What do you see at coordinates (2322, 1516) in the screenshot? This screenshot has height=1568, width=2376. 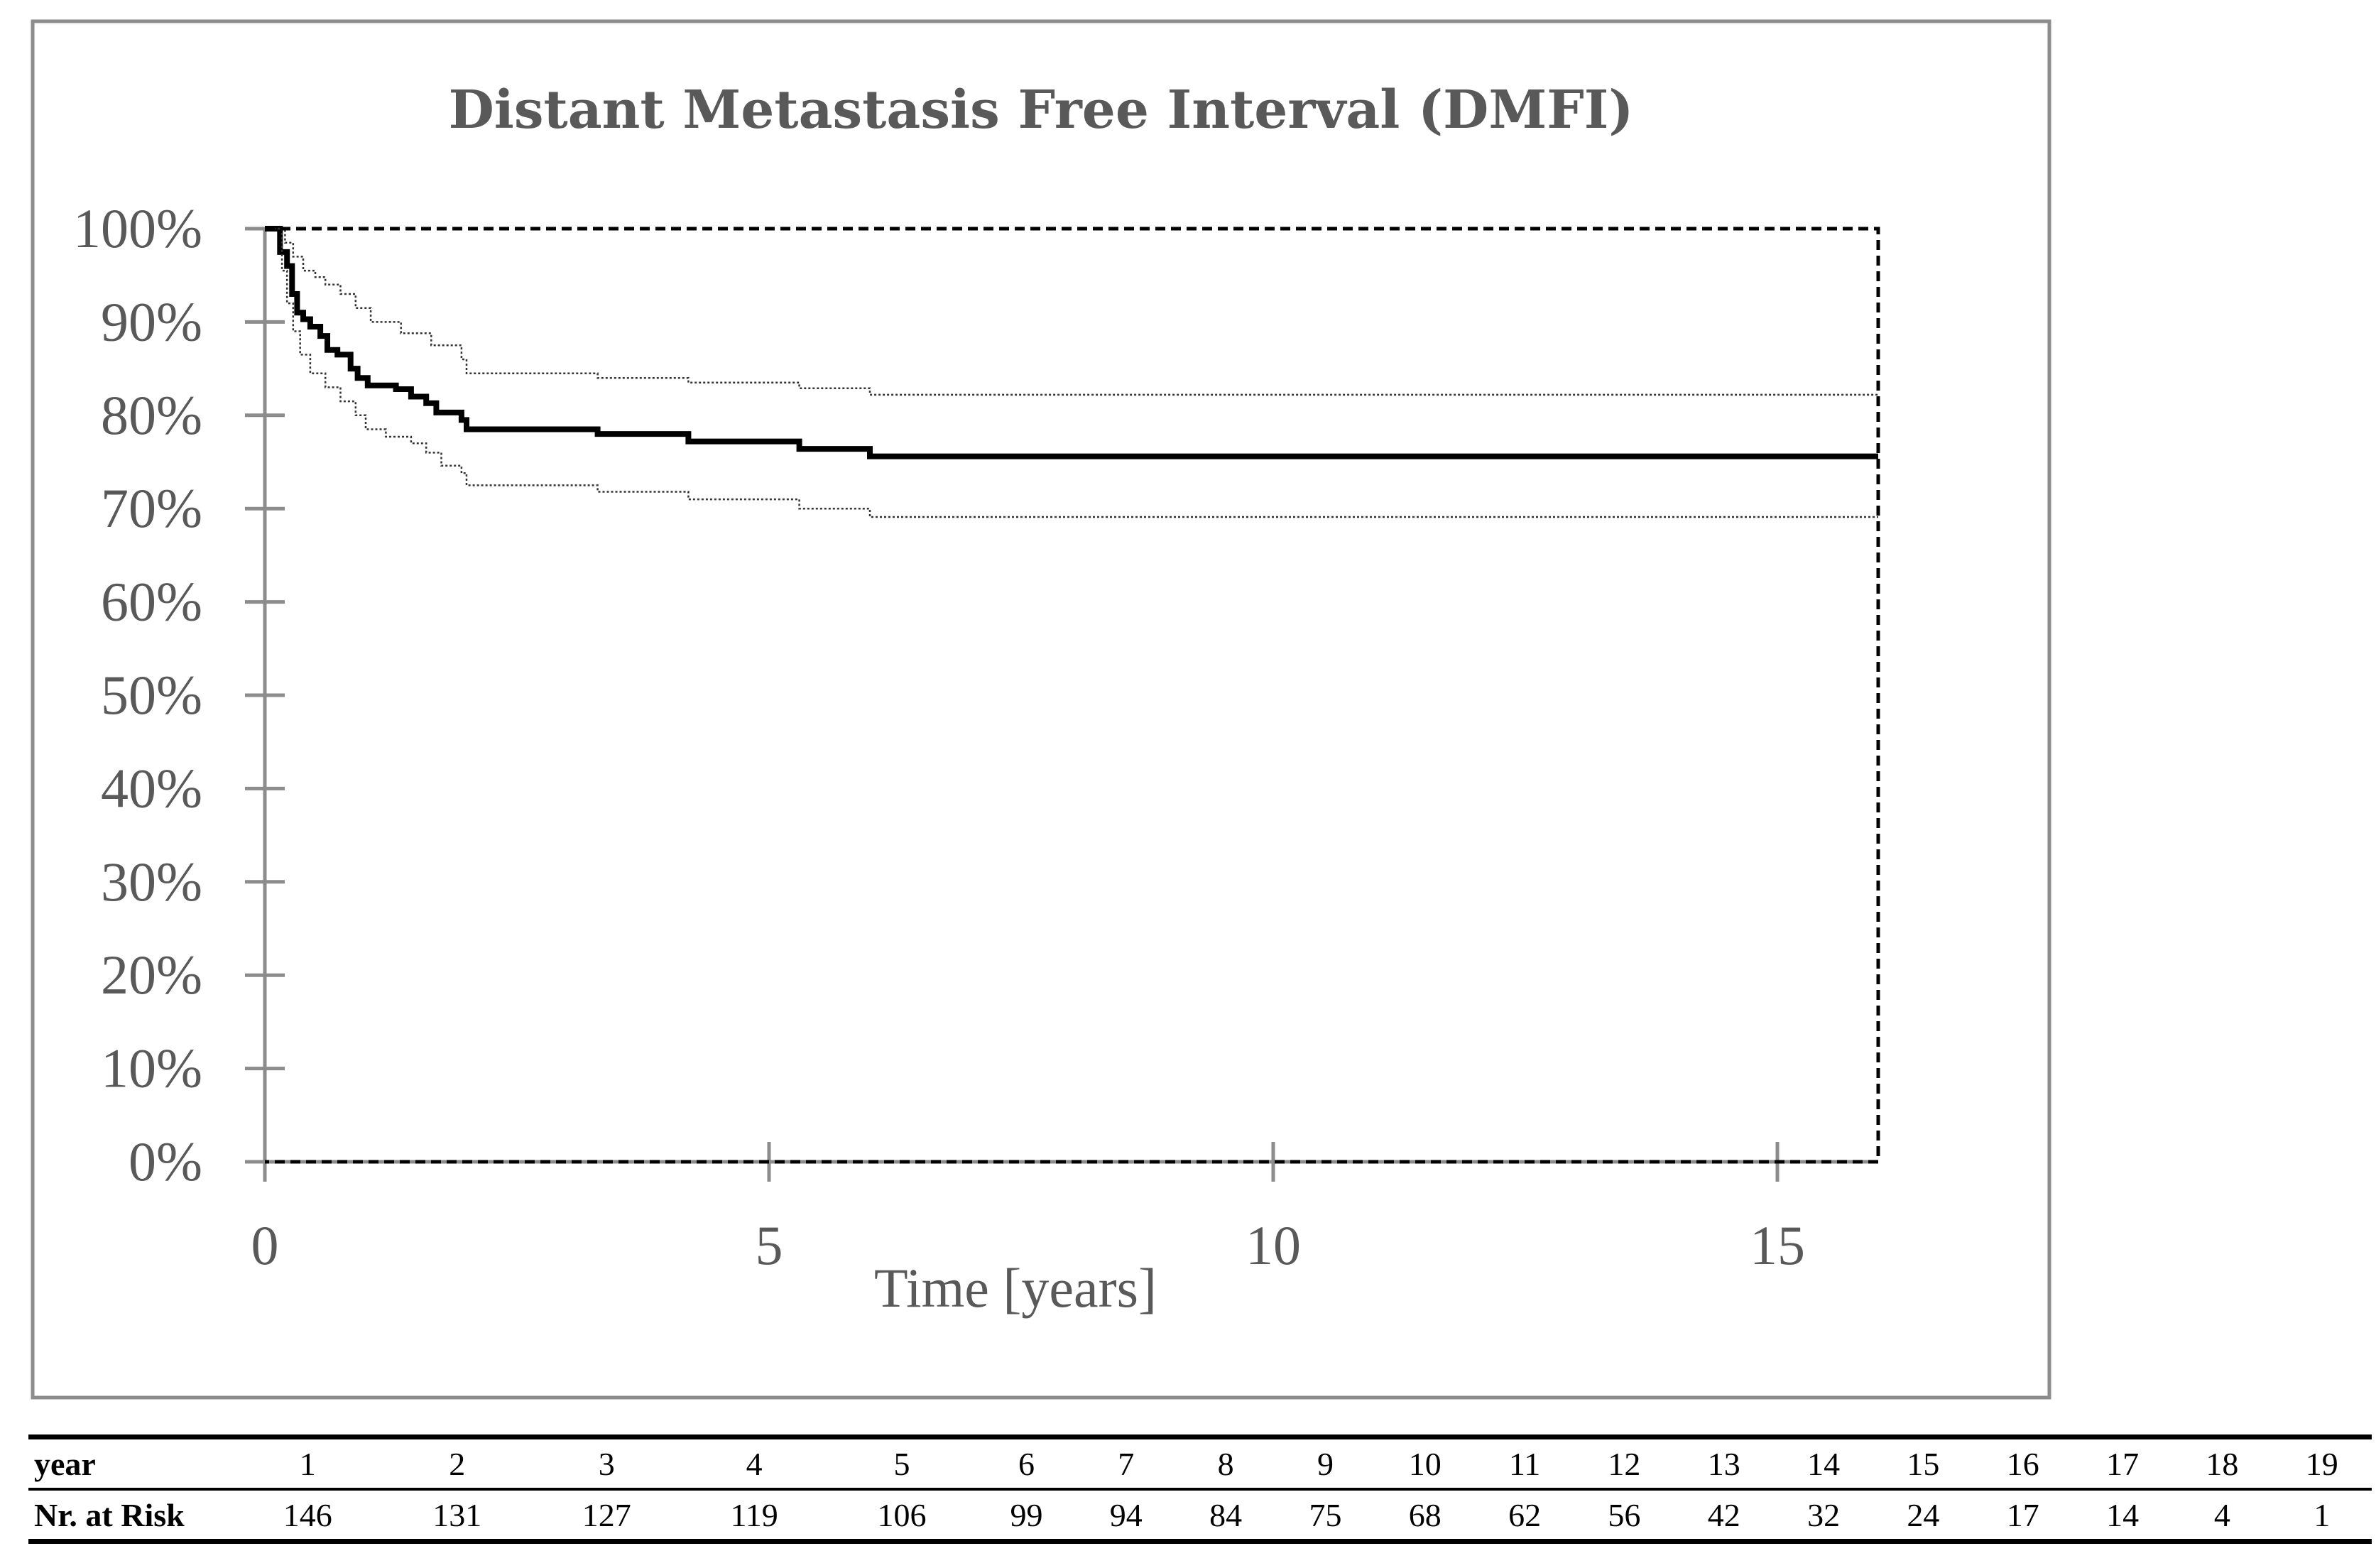 I see `at-risk-cell: 1` at bounding box center [2322, 1516].